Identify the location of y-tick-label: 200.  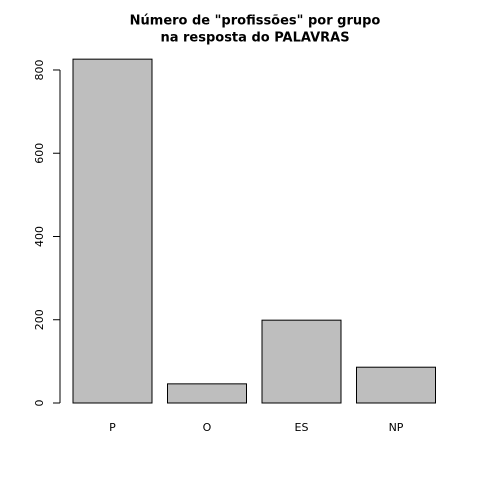
(39, 319).